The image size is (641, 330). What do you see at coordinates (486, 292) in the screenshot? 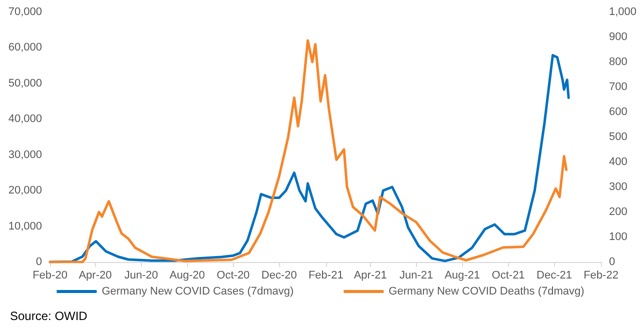
I see `legend-label: Germany New COVID Deaths (7dmavg)` at bounding box center [486, 292].